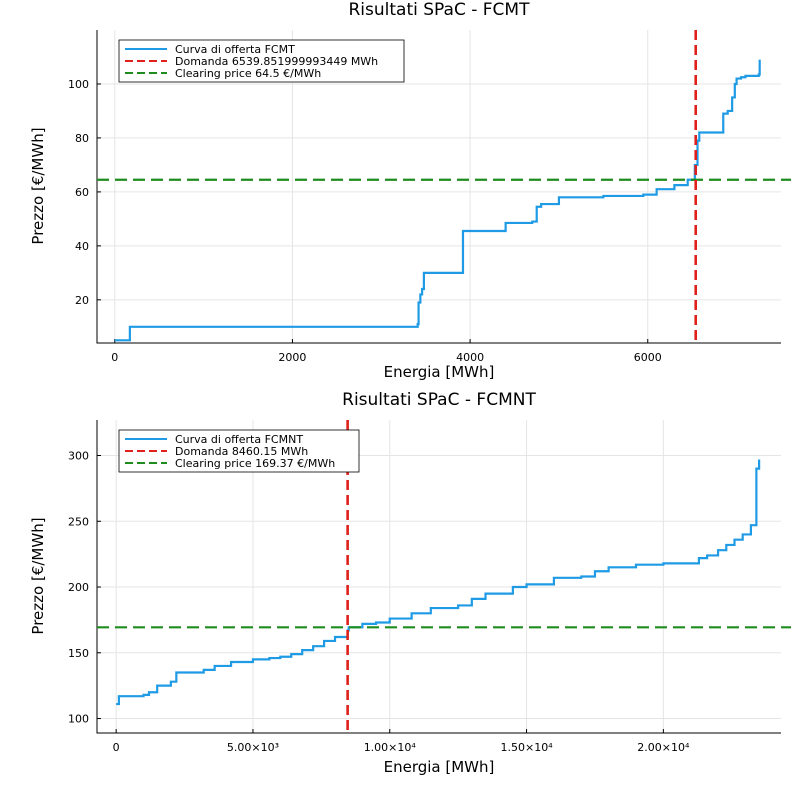  I want to click on legend-label: Clearing price 169.37 €/MWh, so click(255, 463).